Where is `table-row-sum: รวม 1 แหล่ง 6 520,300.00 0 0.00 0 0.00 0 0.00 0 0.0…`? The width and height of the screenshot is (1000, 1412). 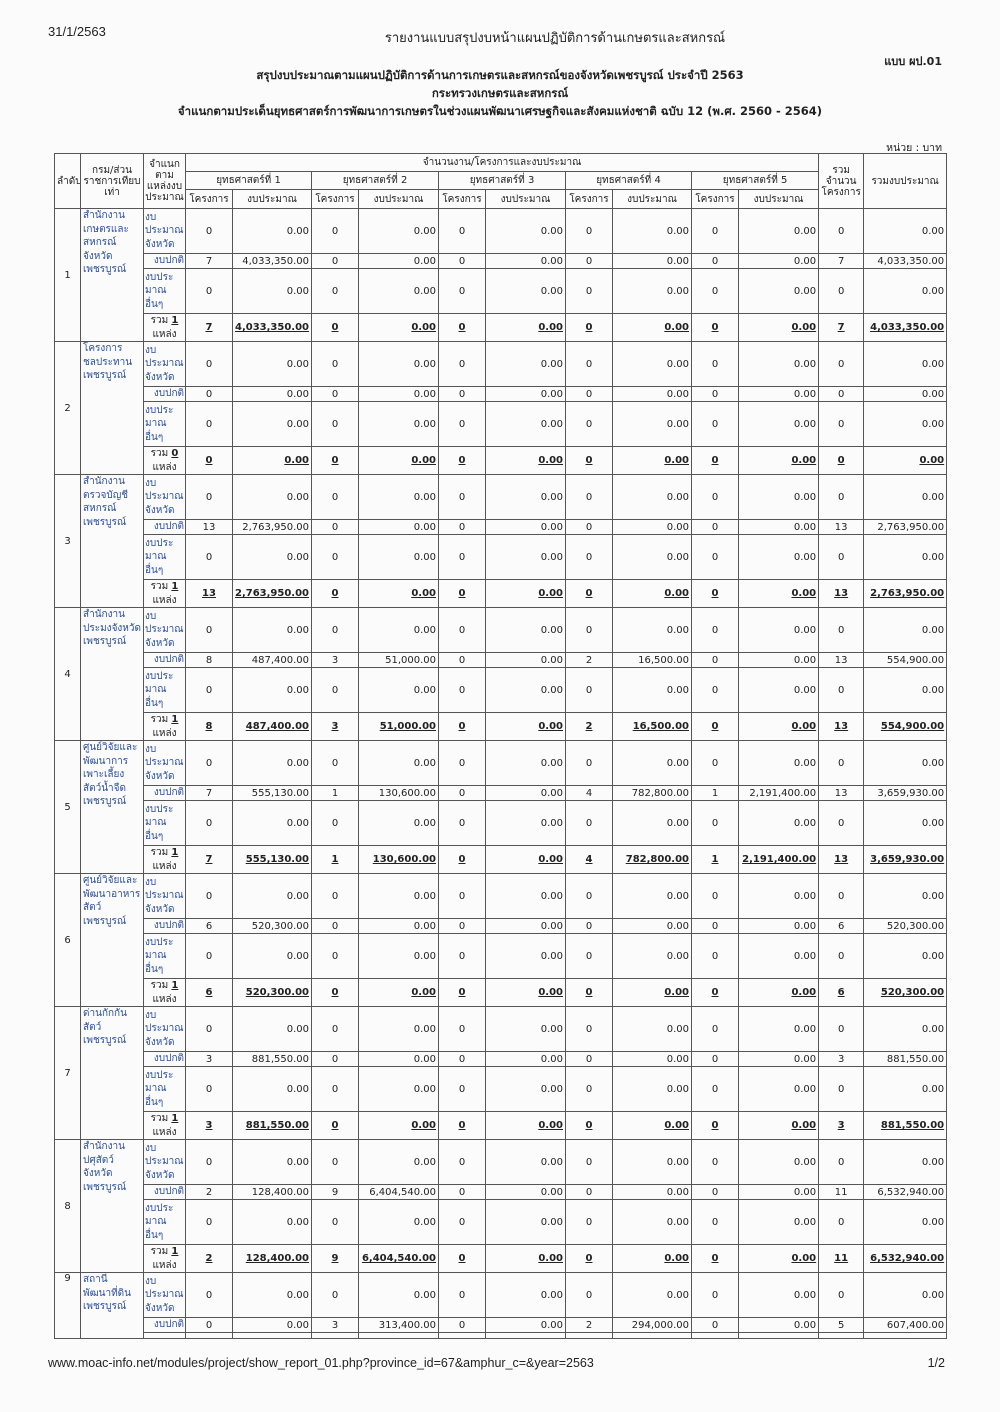
table-row-sum: รวม 1 แหล่ง 6 520,300.00 0 0.00 0 0.00 0 0.00 0 0.0… is located at coordinates (501, 992).